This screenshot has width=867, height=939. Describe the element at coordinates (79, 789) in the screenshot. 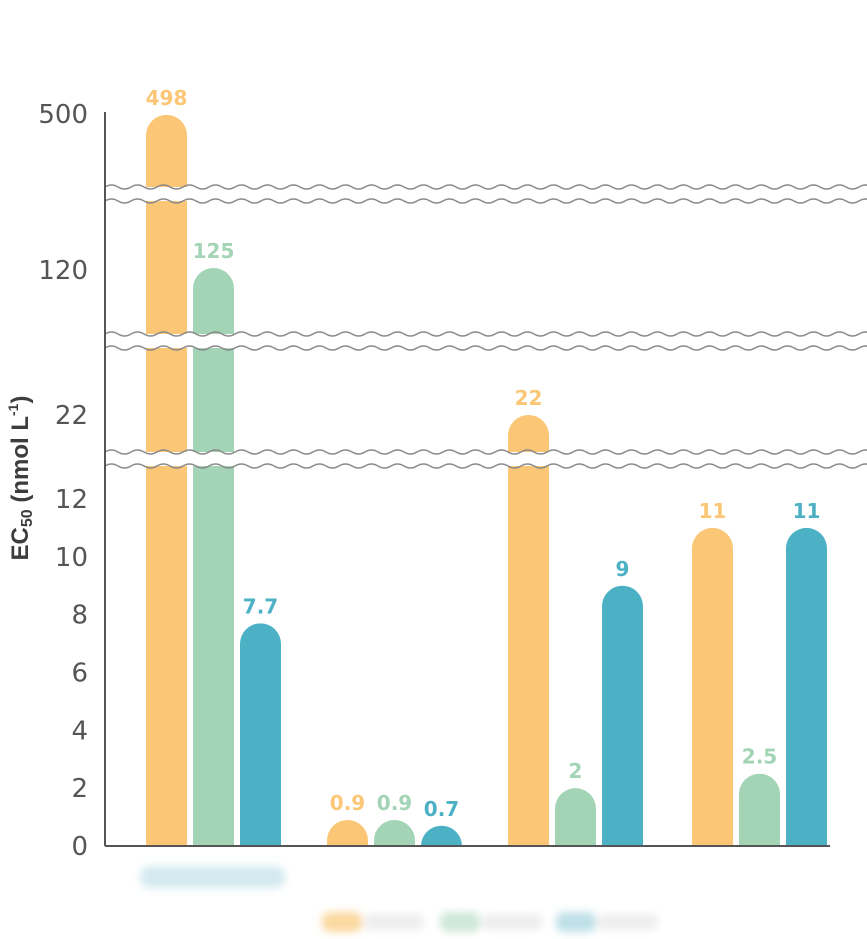

I see `y-tick-label-1: 2` at that location.